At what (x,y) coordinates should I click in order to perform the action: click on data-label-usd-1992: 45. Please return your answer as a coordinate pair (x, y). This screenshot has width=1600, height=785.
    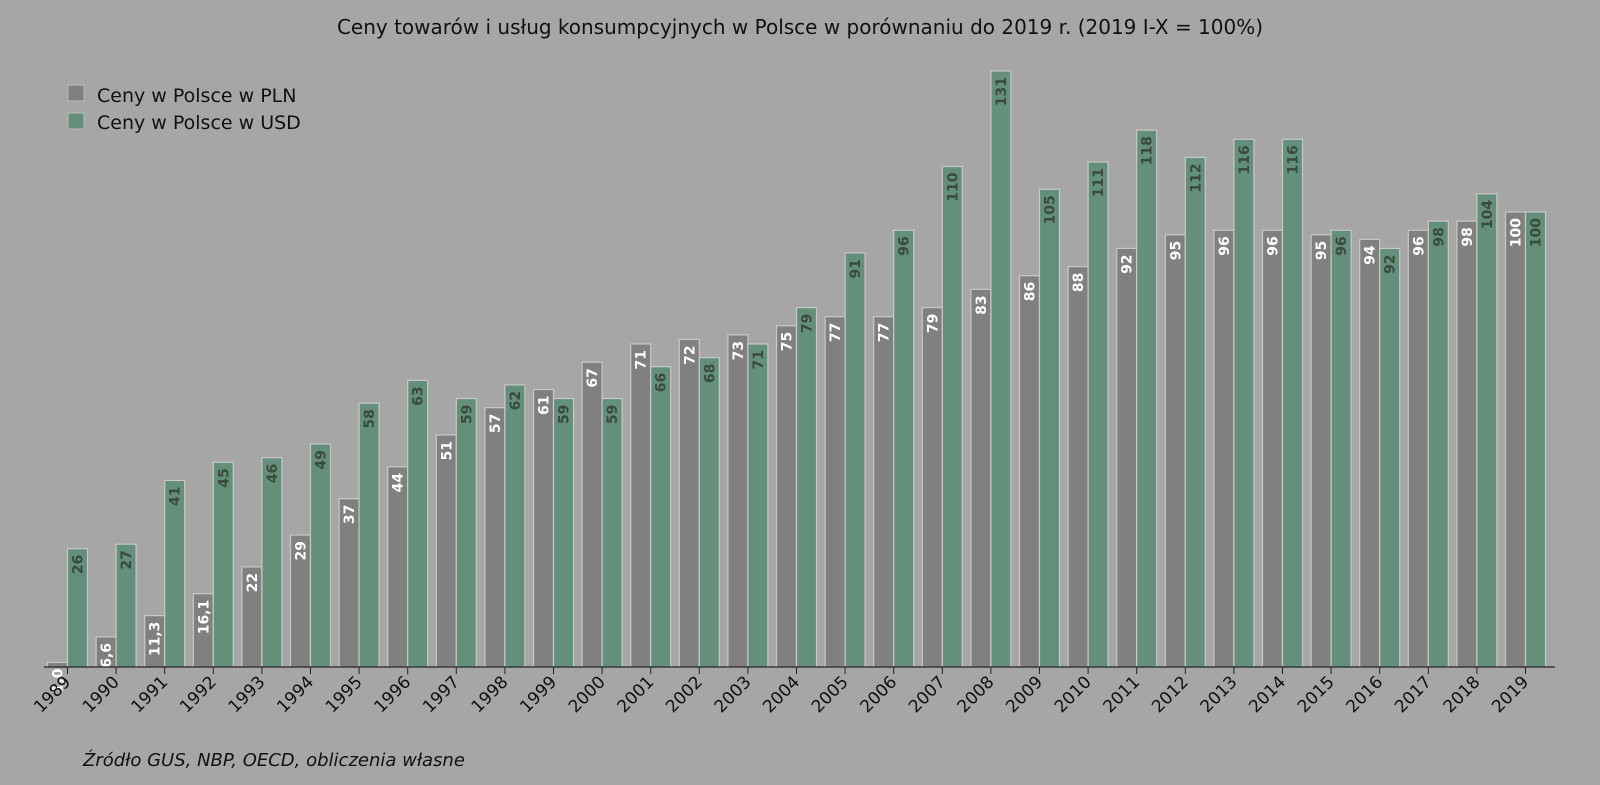
    Looking at the image, I should click on (224, 477).